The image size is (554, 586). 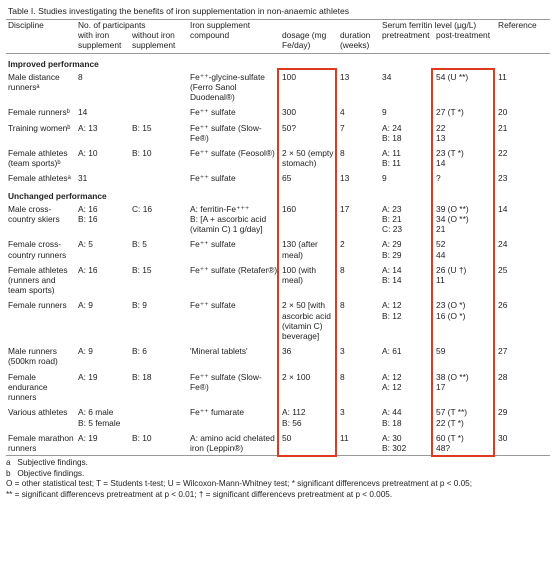 What do you see at coordinates (451, 275) in the screenshot?
I see `cell: 26 (U †) 11` at bounding box center [451, 275].